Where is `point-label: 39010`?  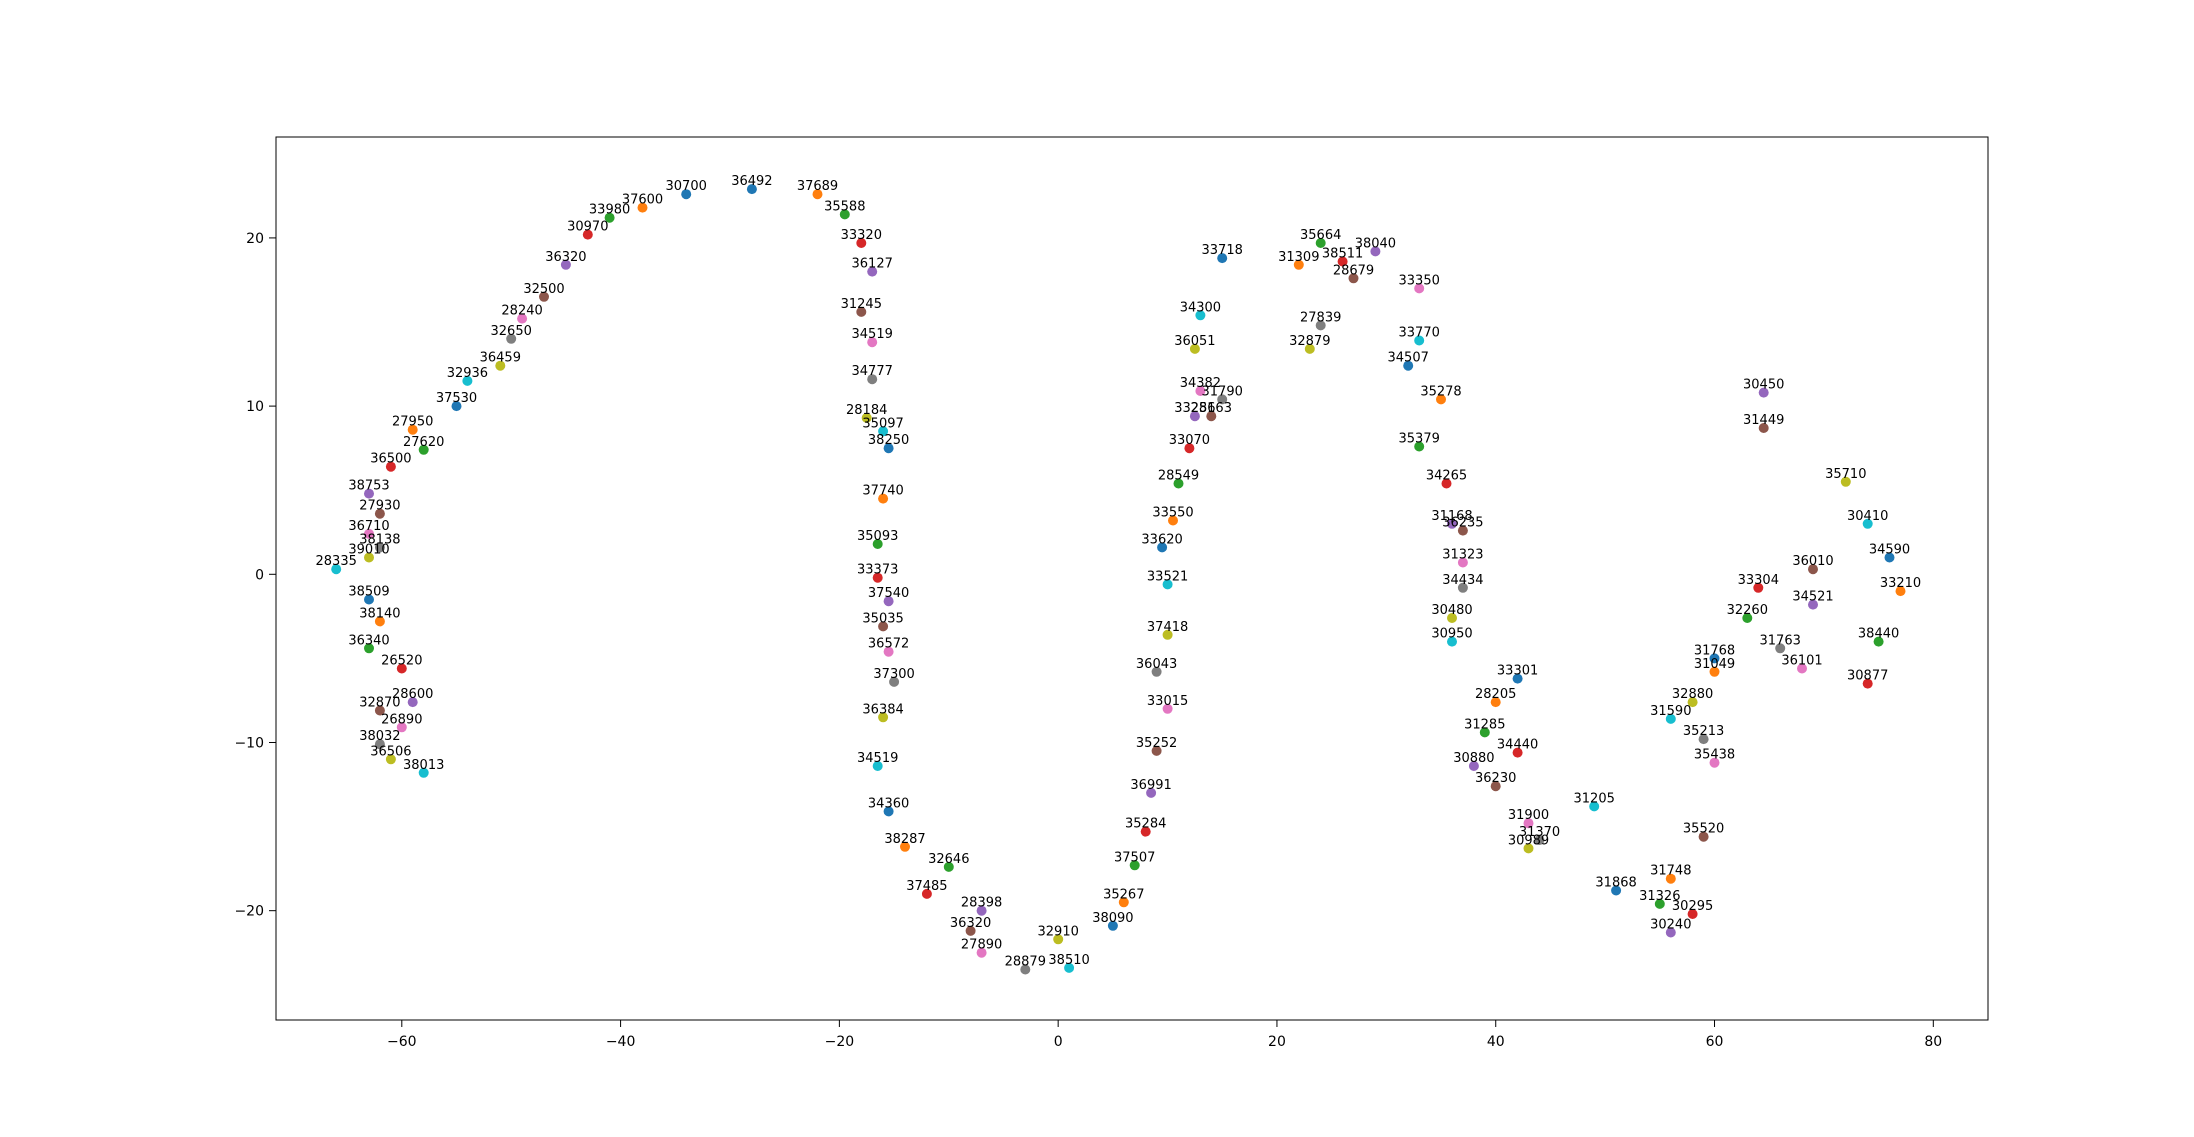
point-label: 39010 is located at coordinates (368, 550).